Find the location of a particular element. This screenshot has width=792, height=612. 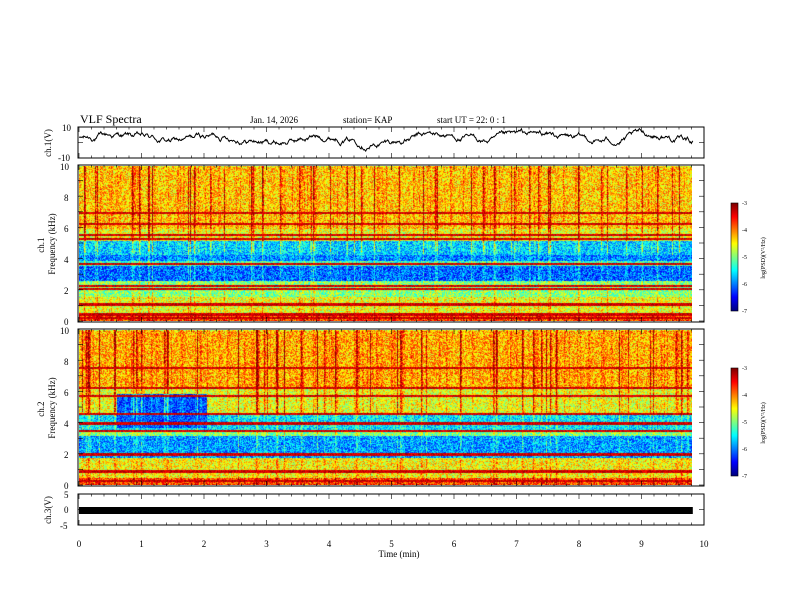

ch1-ytick-bottom: -10 is located at coordinates (64, 158).